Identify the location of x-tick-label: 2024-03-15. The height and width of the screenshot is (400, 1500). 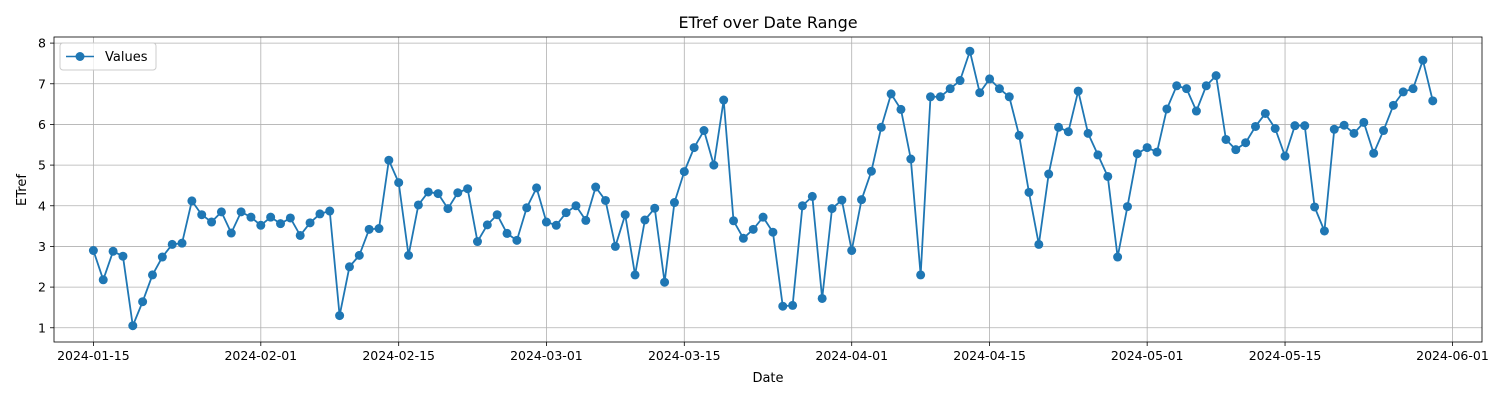
(684, 355).